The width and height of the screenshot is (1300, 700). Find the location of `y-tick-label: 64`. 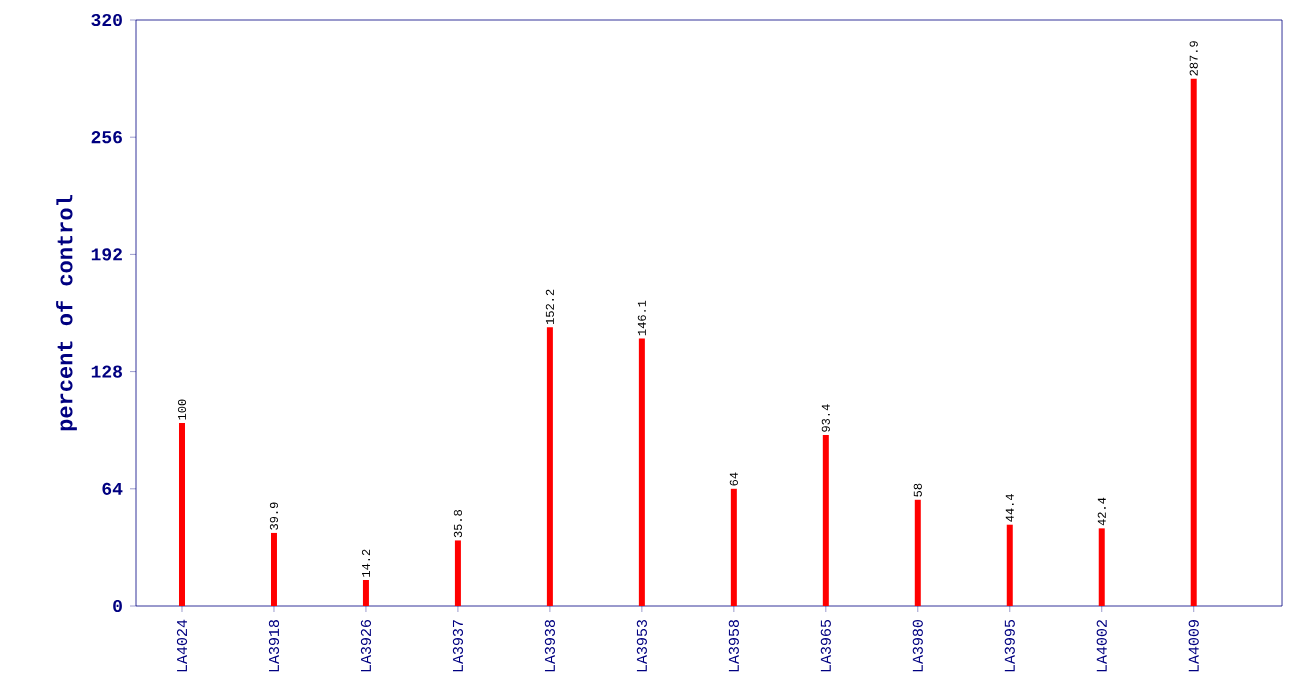

y-tick-label: 64 is located at coordinates (112, 488).